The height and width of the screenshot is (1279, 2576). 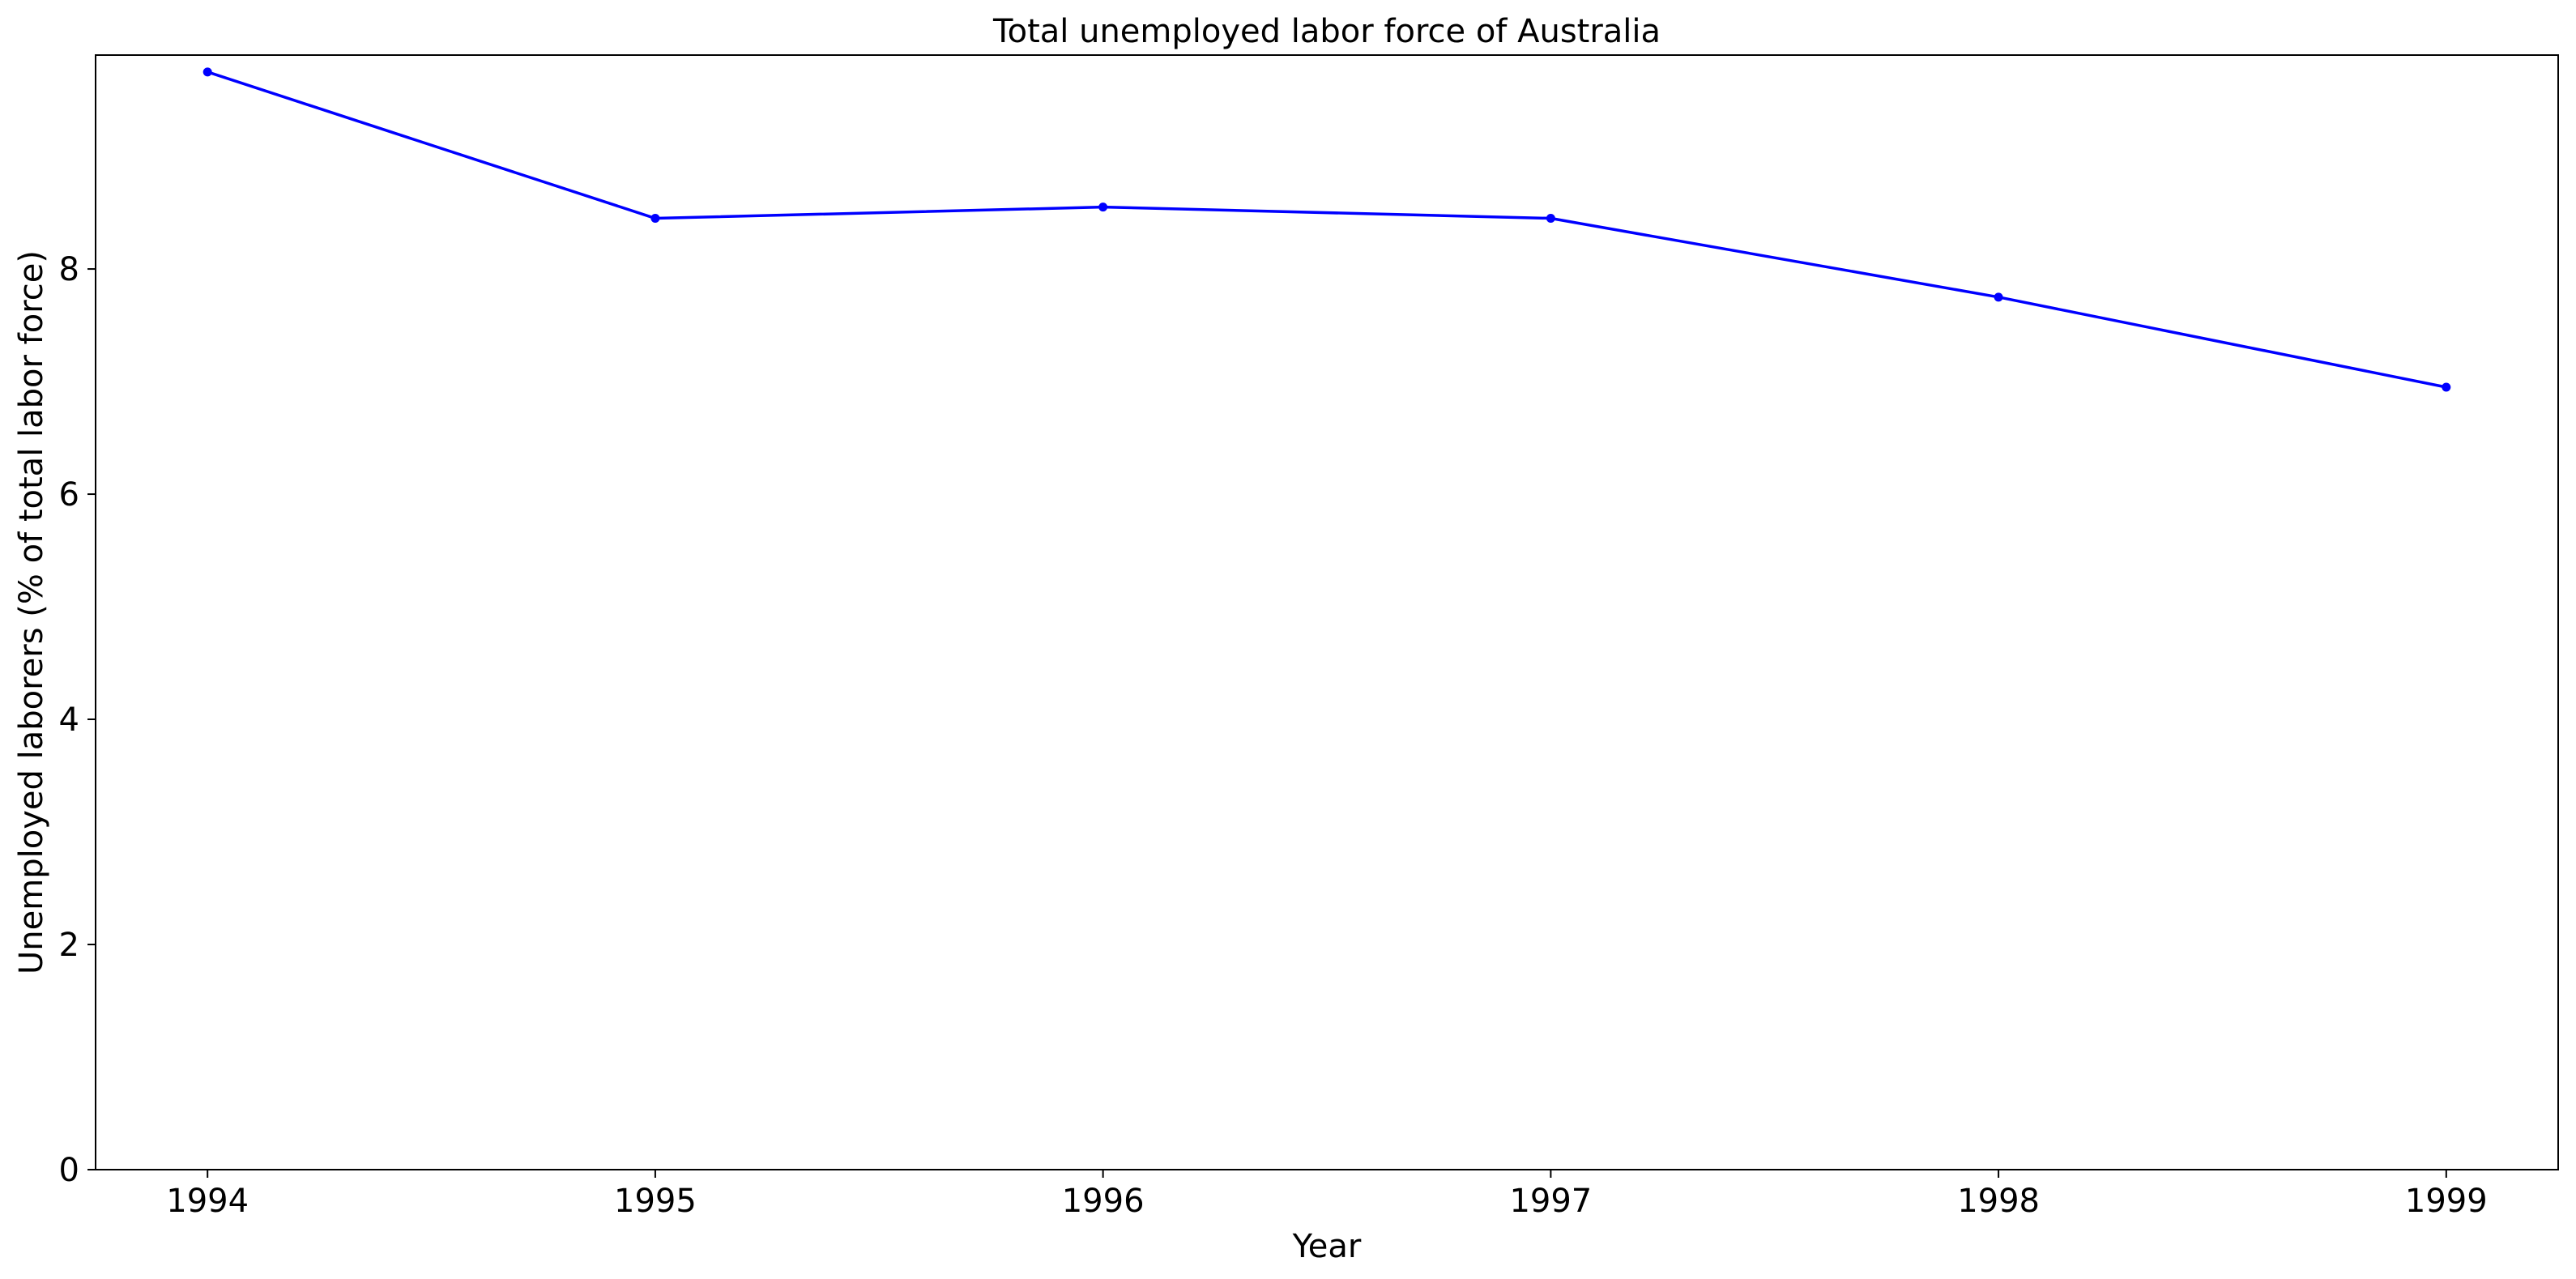 I want to click on y-tick-label: 6, so click(x=69, y=495).